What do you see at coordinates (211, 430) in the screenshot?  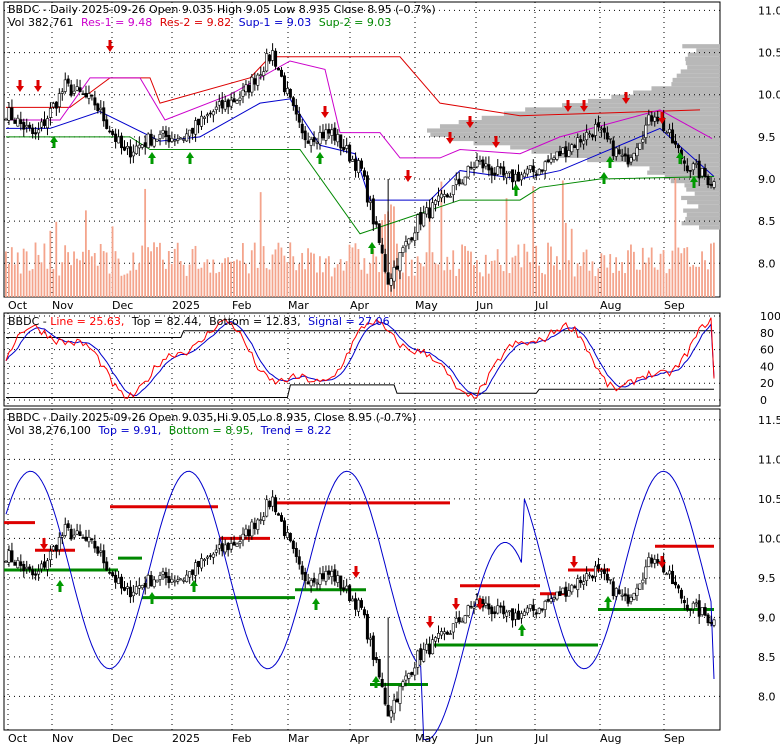 I see `trend-bottom-readout: Bottom = 8.95,` at bounding box center [211, 430].